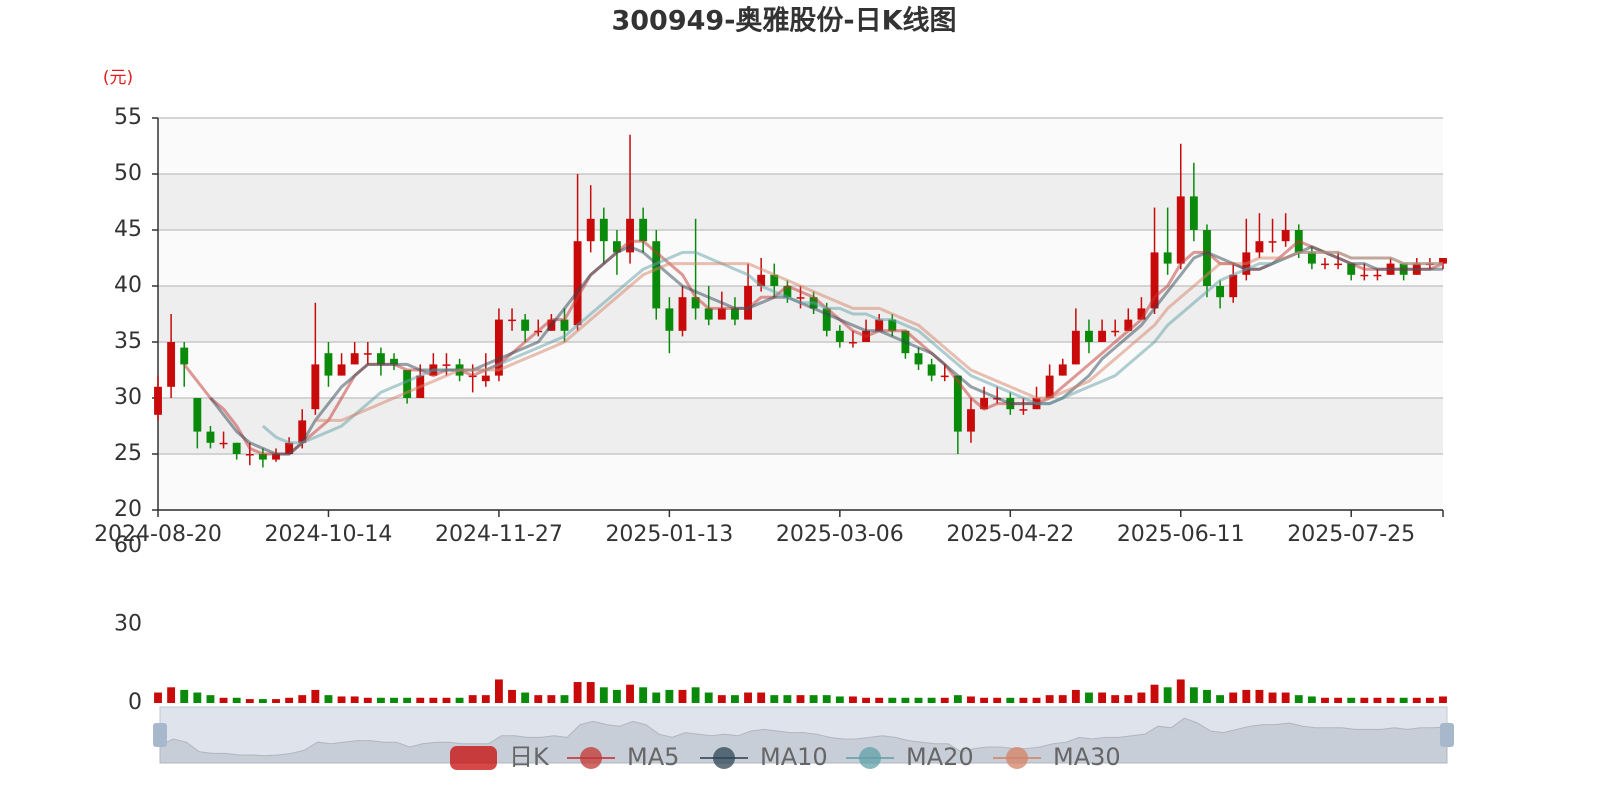 Image resolution: width=1600 pixels, height=804 pixels. What do you see at coordinates (940, 757) in the screenshot?
I see `legend-label: MA20` at bounding box center [940, 757].